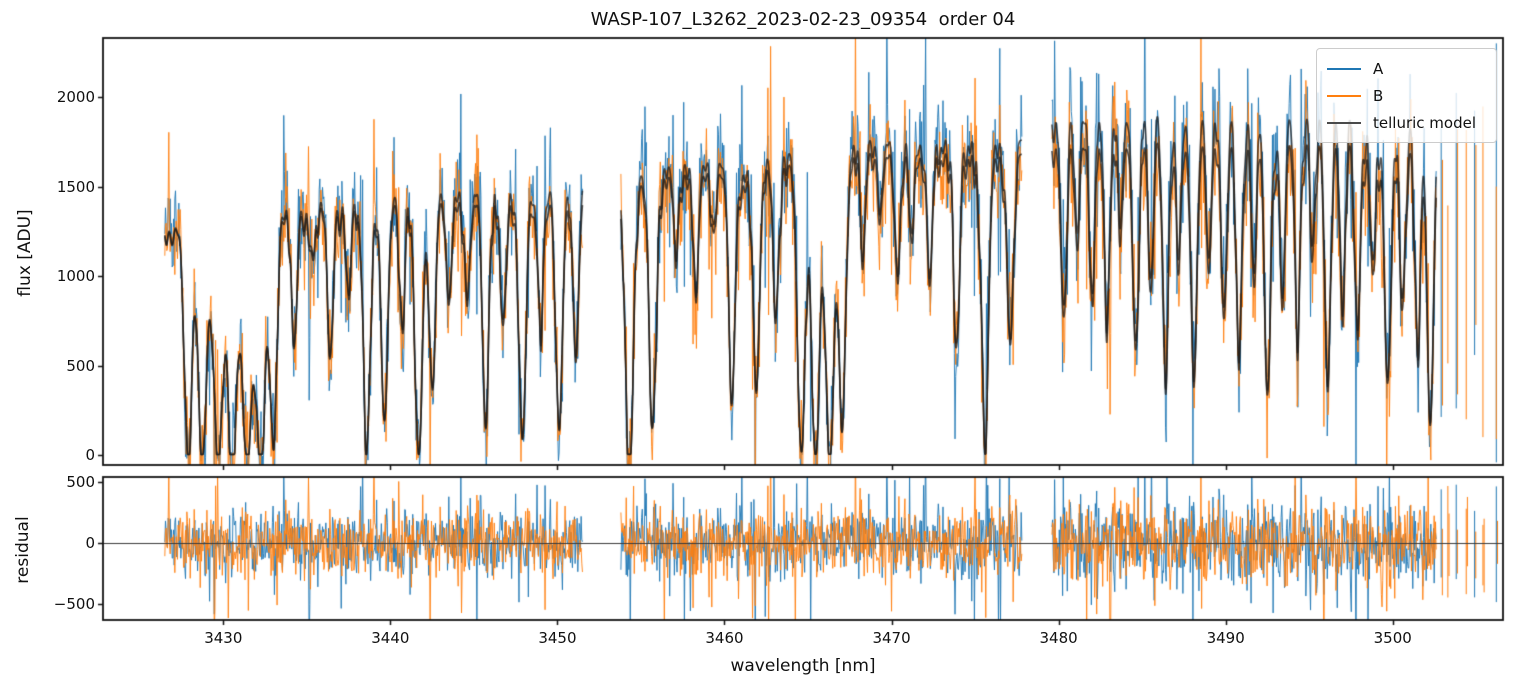 This screenshot has width=1513, height=696. Describe the element at coordinates (223, 638) in the screenshot. I see `x-tick-label: 3430` at that location.